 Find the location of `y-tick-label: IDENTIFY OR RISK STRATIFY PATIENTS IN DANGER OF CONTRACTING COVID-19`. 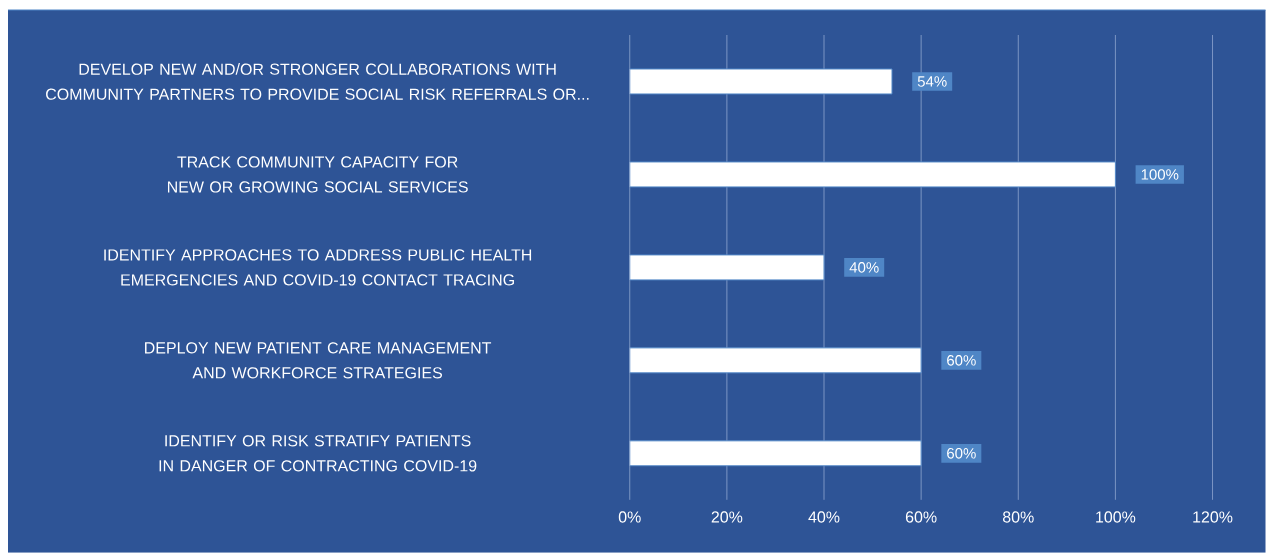

y-tick-label: IDENTIFY OR RISK STRATIFY PATIENTS IN DANGER OF CONTRACTING COVID-19 is located at coordinates (318, 453).